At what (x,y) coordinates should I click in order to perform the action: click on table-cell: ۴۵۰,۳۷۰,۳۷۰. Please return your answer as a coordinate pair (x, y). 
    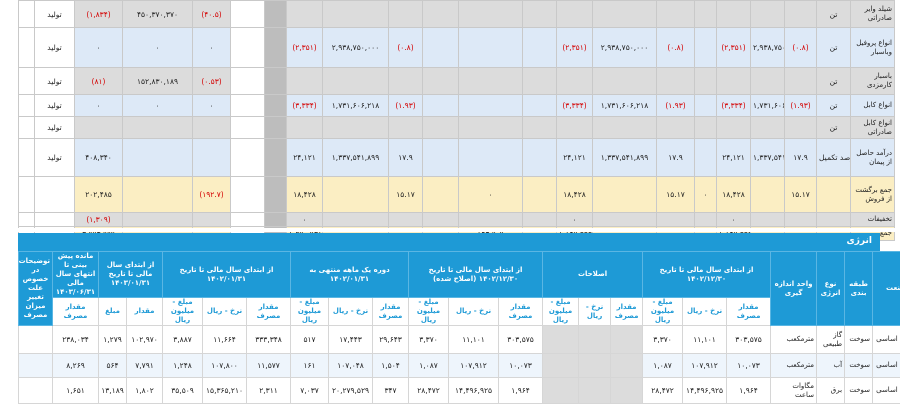
    Looking at the image, I should click on (157, 14).